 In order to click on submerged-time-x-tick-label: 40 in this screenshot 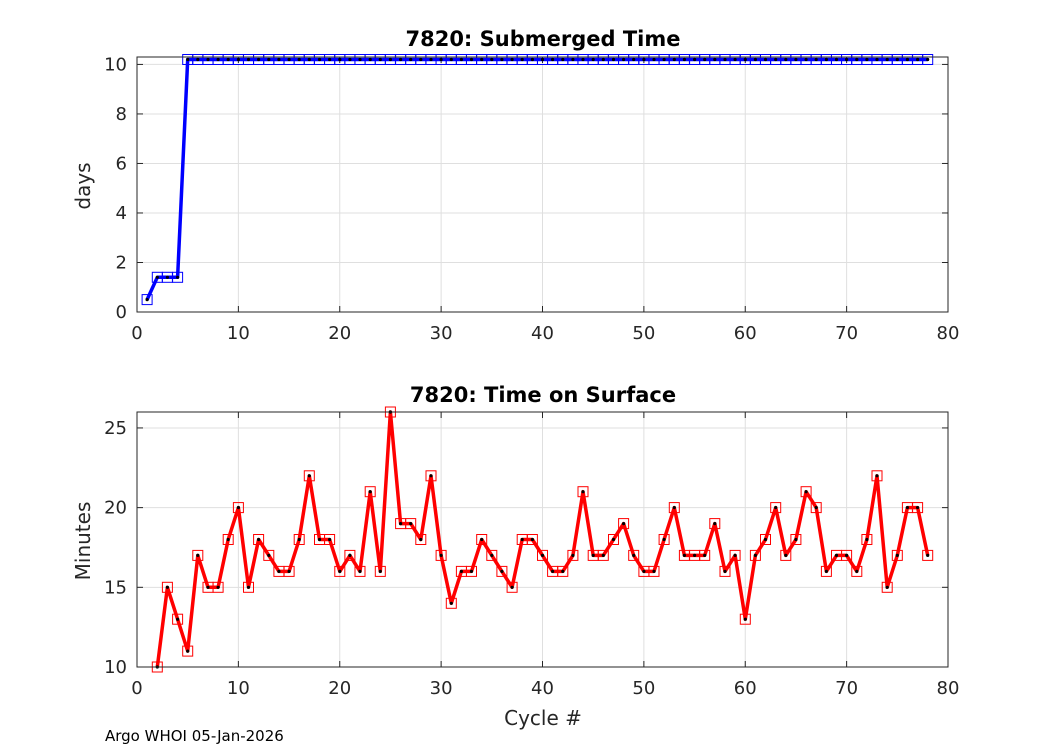, I will do `click(542, 333)`.